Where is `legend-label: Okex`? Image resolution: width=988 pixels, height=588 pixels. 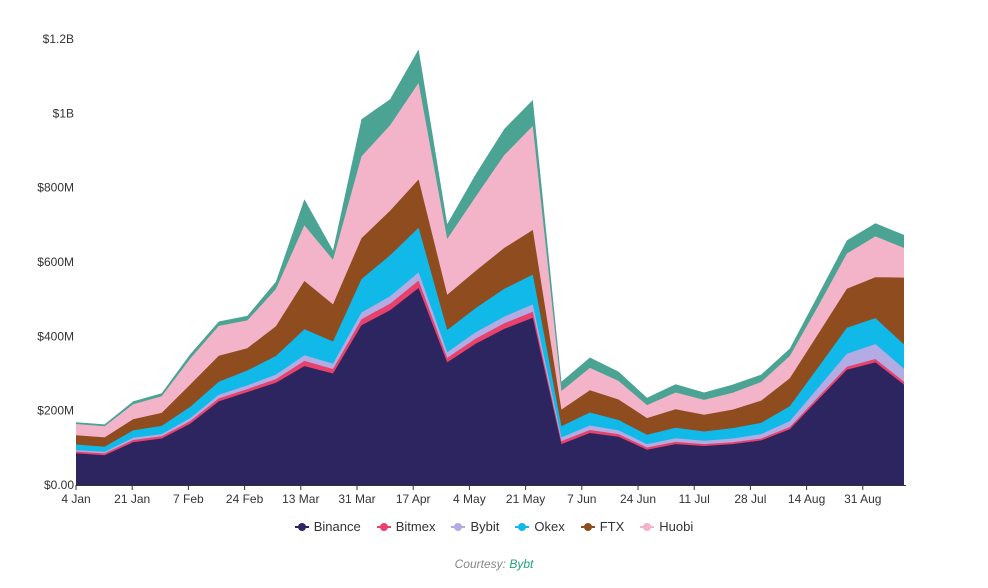 legend-label: Okex is located at coordinates (549, 526).